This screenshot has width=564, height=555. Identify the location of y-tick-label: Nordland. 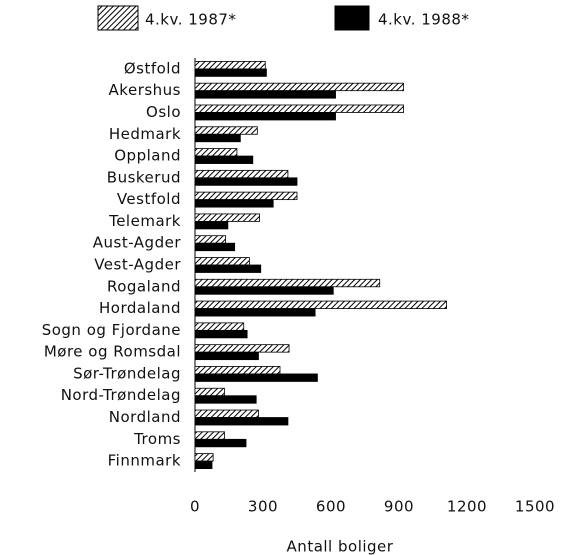
(145, 417).